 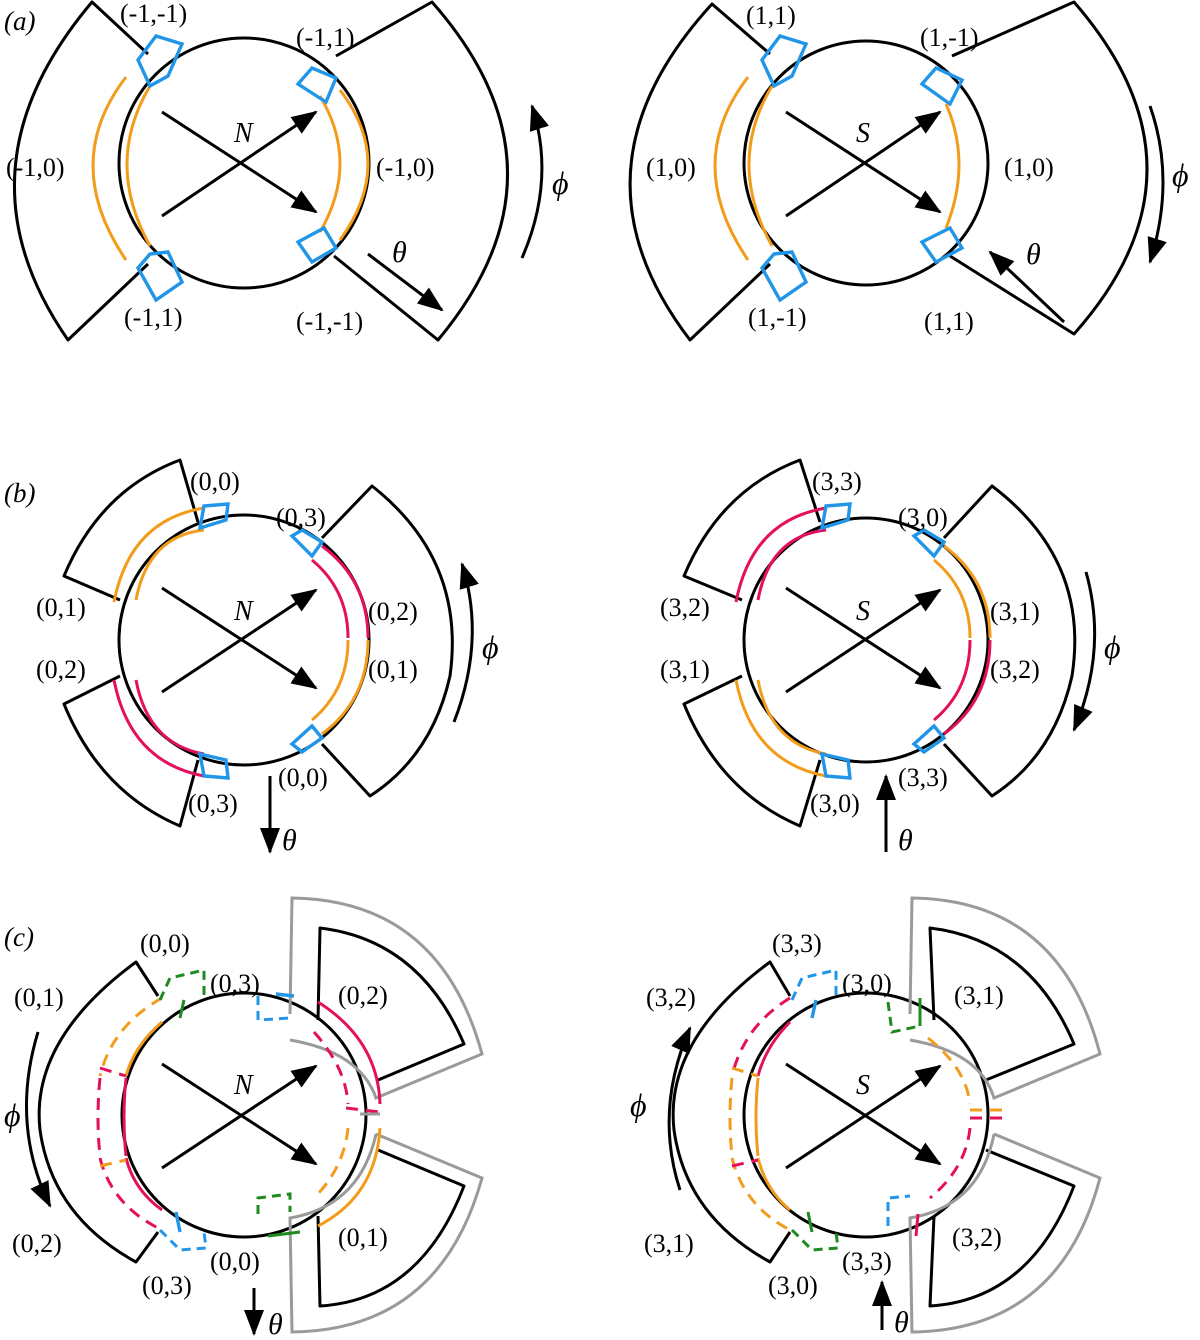 I want to click on label-right-lower: (0,1), so click(x=363, y=1237).